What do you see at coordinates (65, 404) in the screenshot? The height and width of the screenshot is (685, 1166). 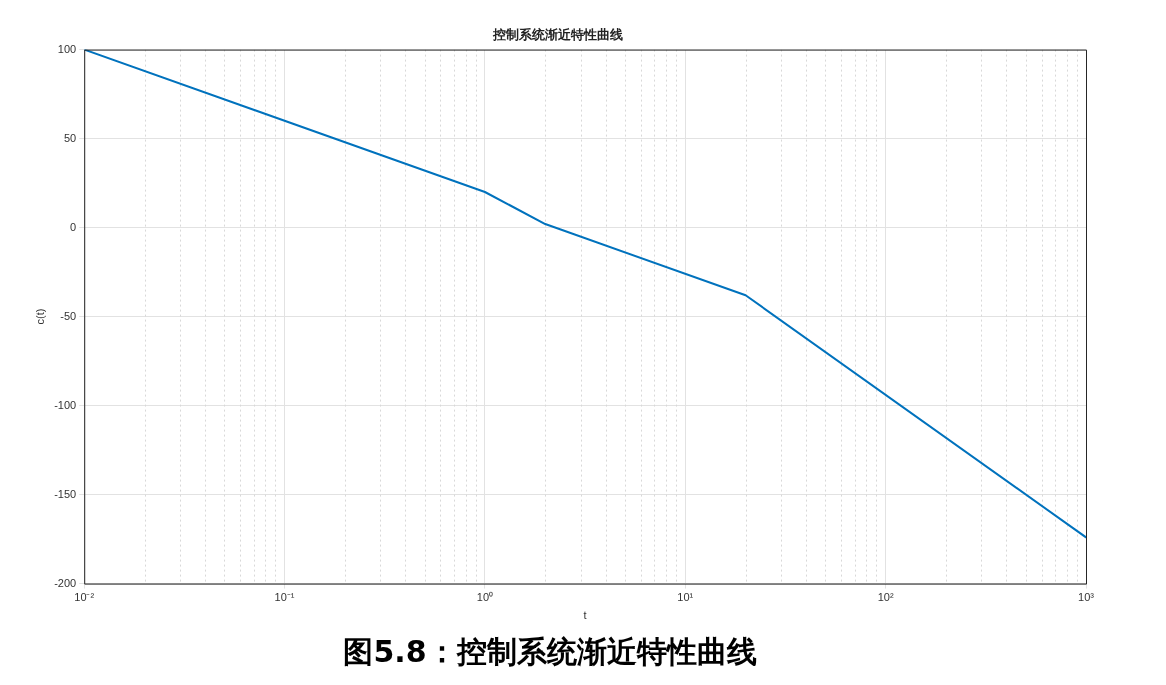 I see `y-tick-label: -100` at bounding box center [65, 404].